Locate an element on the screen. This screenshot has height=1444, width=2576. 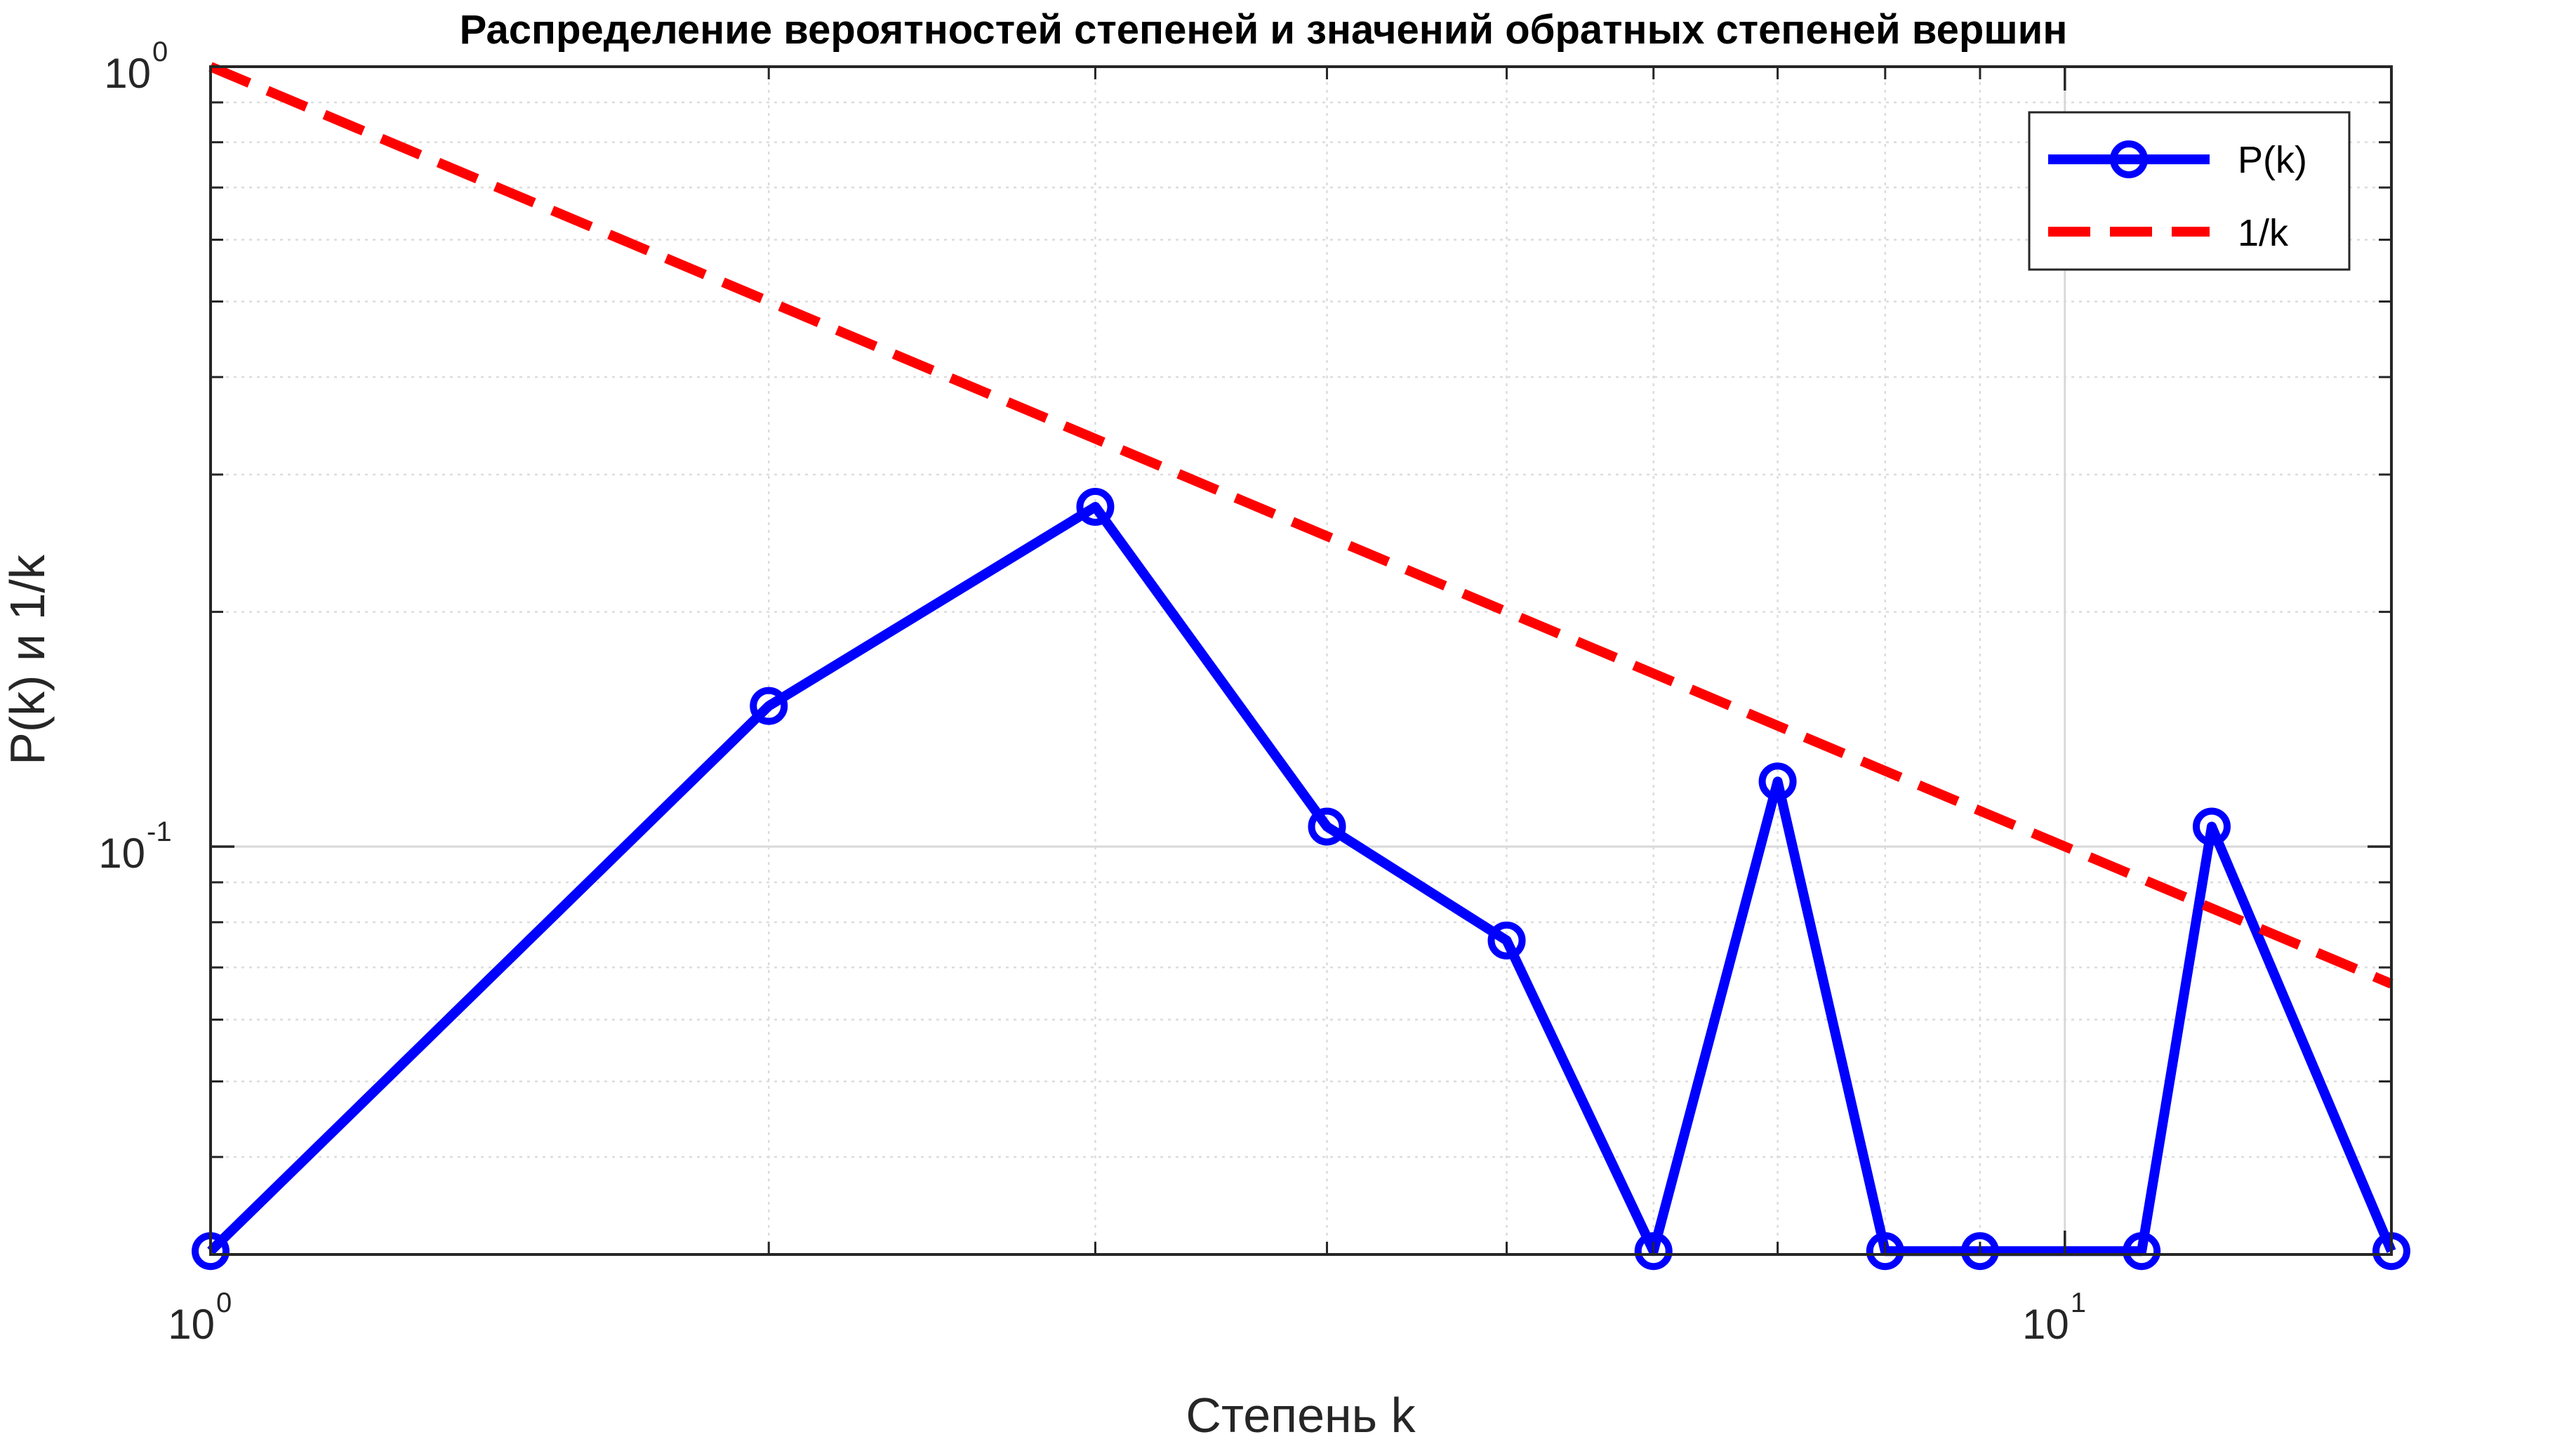
legend: P(k) 1/k is located at coordinates (2190, 191).